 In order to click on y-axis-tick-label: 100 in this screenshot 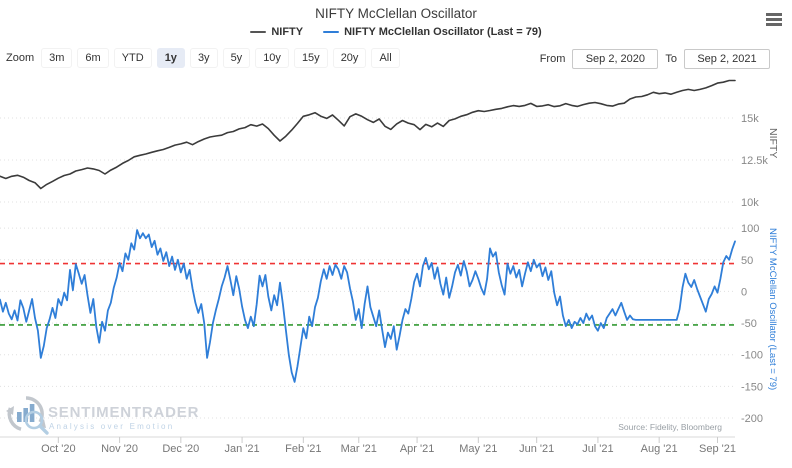, I will do `click(750, 229)`.